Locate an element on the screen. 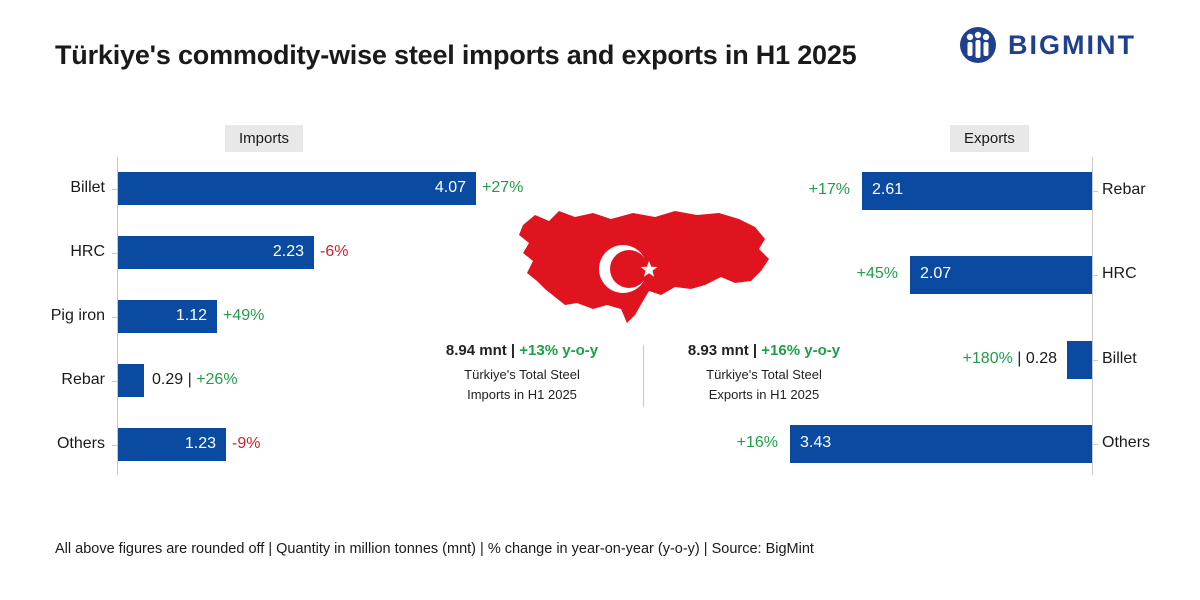  imports-value-label: 2.23 is located at coordinates (288, 251).